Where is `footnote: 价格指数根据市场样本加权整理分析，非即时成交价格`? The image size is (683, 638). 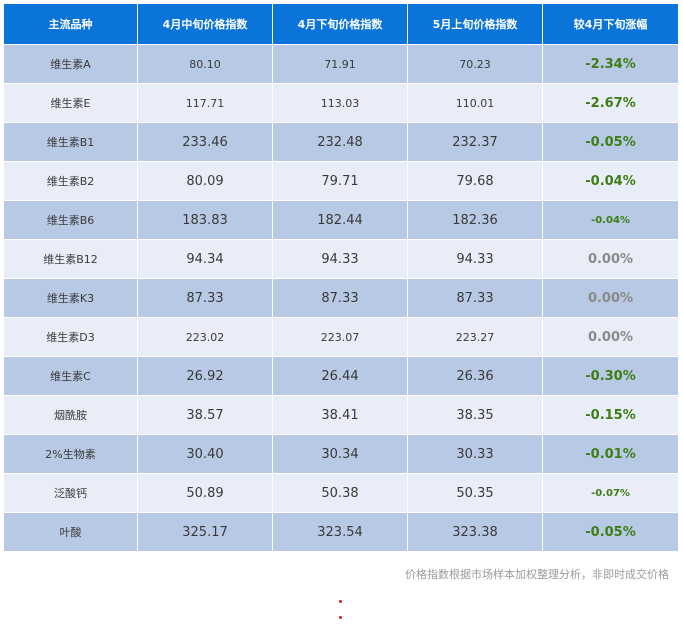
footnote: 价格指数根据市场样本加权整理分析，非即时成交价格 is located at coordinates (537, 574).